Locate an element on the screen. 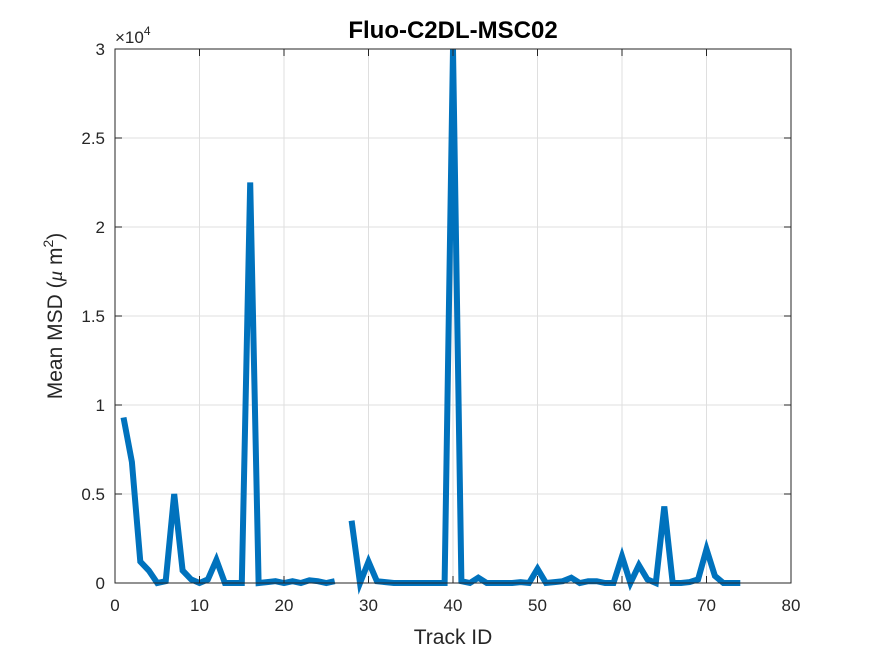 Image resolution: width=875 pixels, height=656 pixels. y-tick-label: 0 is located at coordinates (100, 583).